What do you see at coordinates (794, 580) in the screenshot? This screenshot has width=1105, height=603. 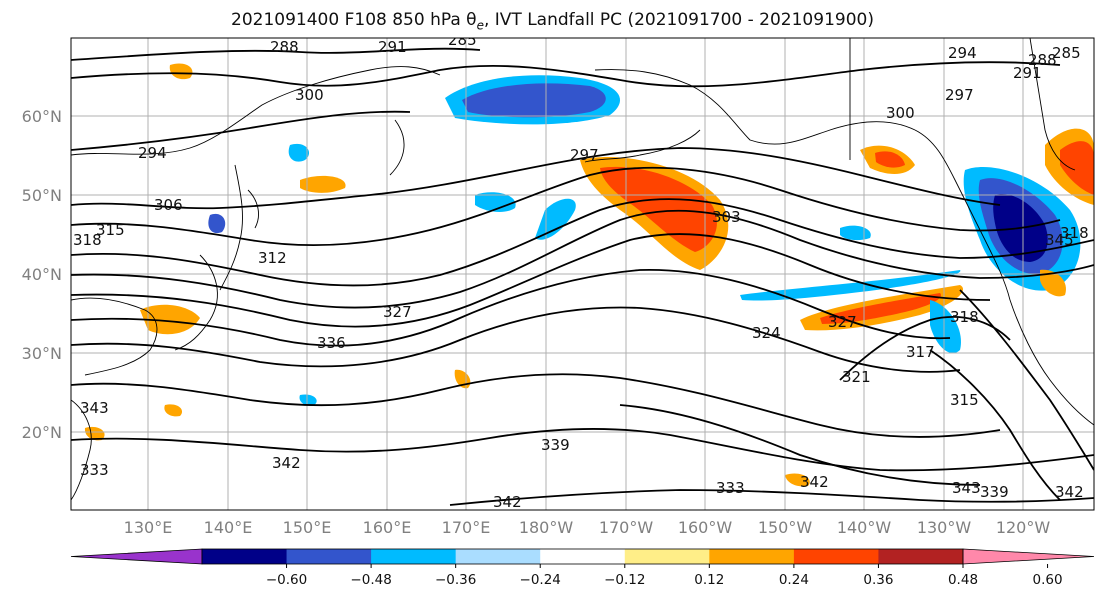 I see `colorbar-tick-label: 0.24` at bounding box center [794, 580].